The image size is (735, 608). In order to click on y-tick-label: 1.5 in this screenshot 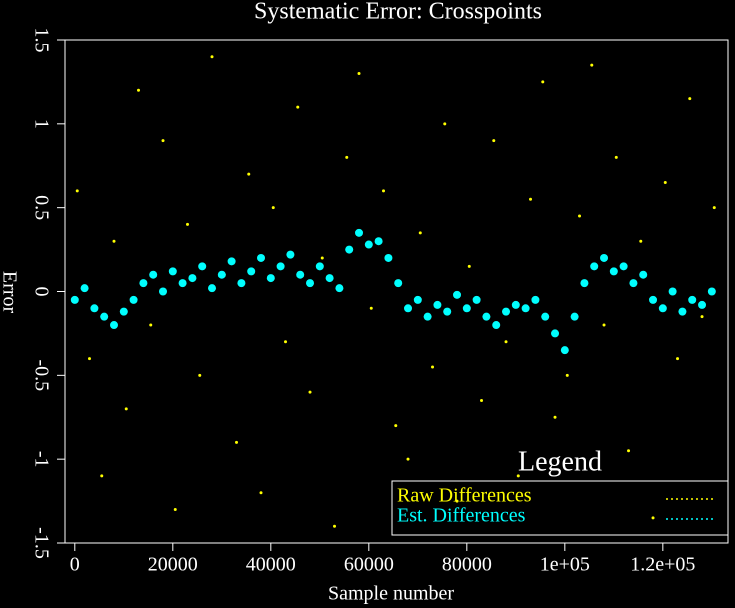, I will do `click(41, 40)`.